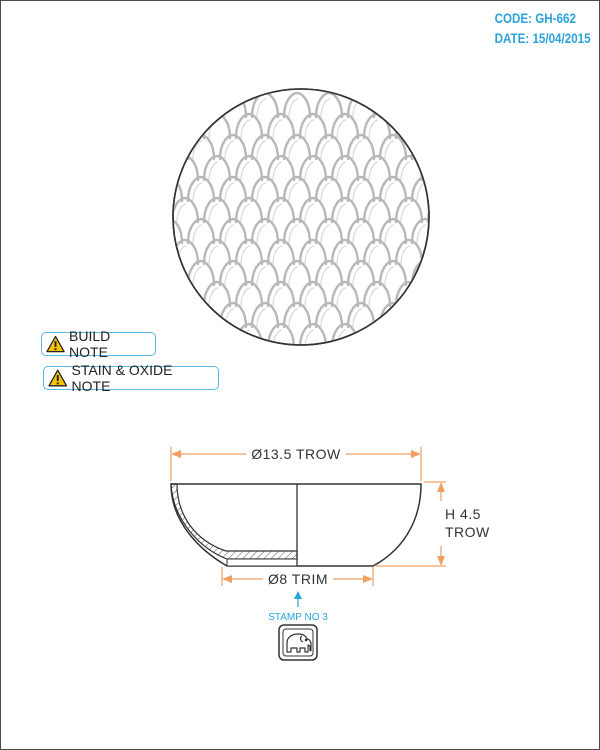 The width and height of the screenshot is (600, 750). Describe the element at coordinates (543, 38) in the screenshot. I see `drawing-date: DATE: 15/04/2015` at that location.